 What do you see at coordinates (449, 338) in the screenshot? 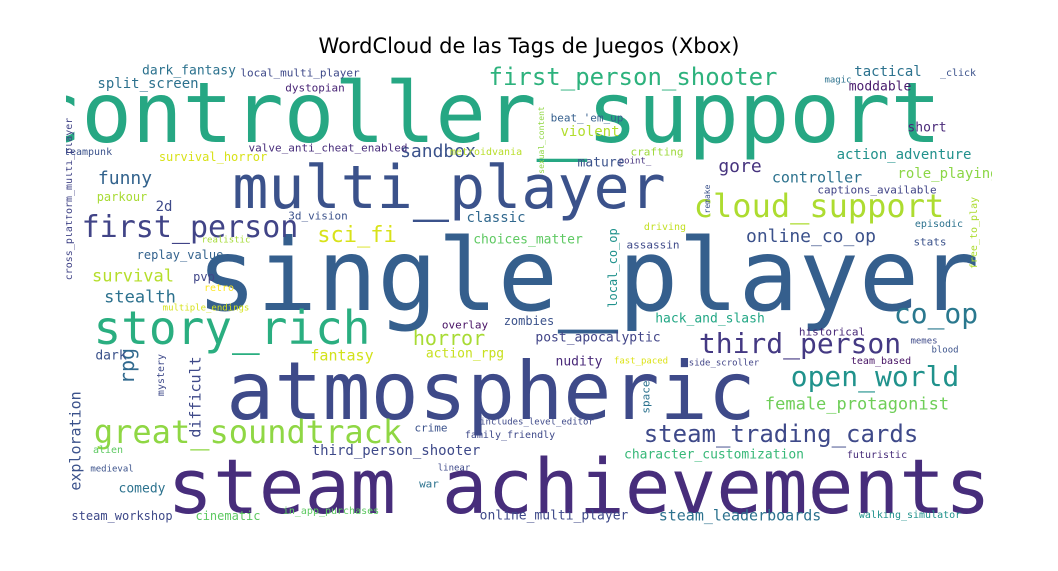
I see `word-horror: horror` at bounding box center [449, 338].